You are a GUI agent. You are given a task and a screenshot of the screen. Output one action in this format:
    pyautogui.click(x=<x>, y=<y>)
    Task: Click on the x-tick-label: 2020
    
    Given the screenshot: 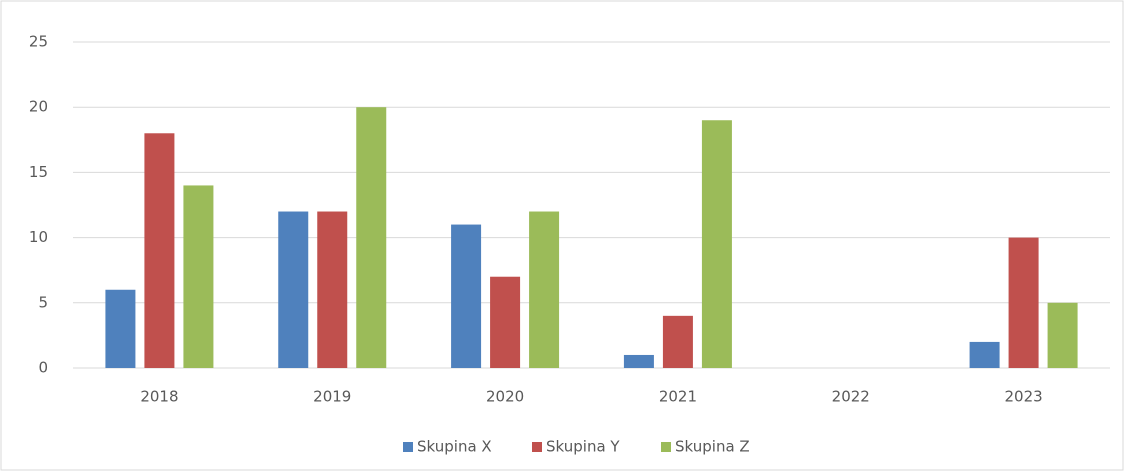 What is the action you would take?
    pyautogui.click(x=505, y=397)
    